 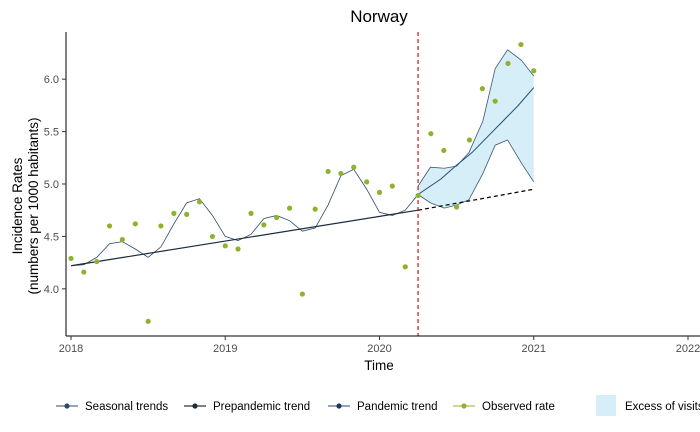 I want to click on y-axis-ticks: 4.0 4.5 5.0 5.5 6.0, so click(x=55, y=185).